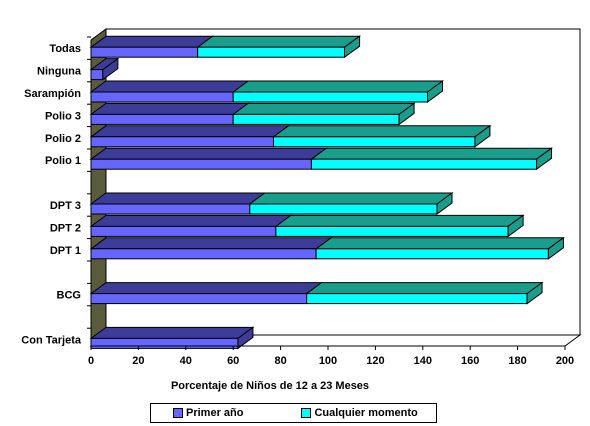  What do you see at coordinates (206, 293) in the screenshot?
I see `bar-bcg-primer-ano` at bounding box center [206, 293].